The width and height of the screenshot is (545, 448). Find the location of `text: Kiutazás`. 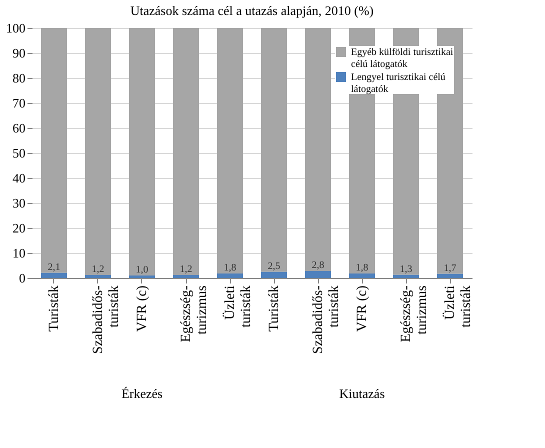

text: Kiutazás is located at coordinates (362, 393).